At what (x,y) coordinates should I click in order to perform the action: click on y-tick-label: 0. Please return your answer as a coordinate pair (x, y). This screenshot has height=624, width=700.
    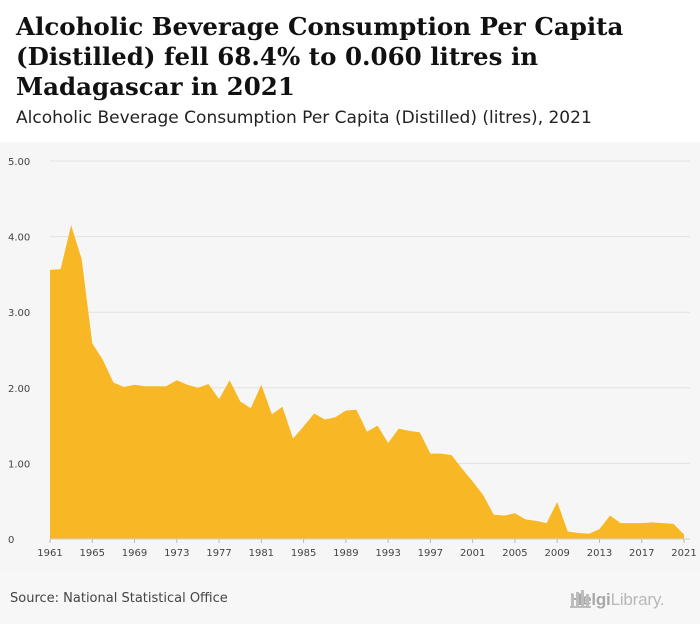
    Looking at the image, I should click on (11, 540).